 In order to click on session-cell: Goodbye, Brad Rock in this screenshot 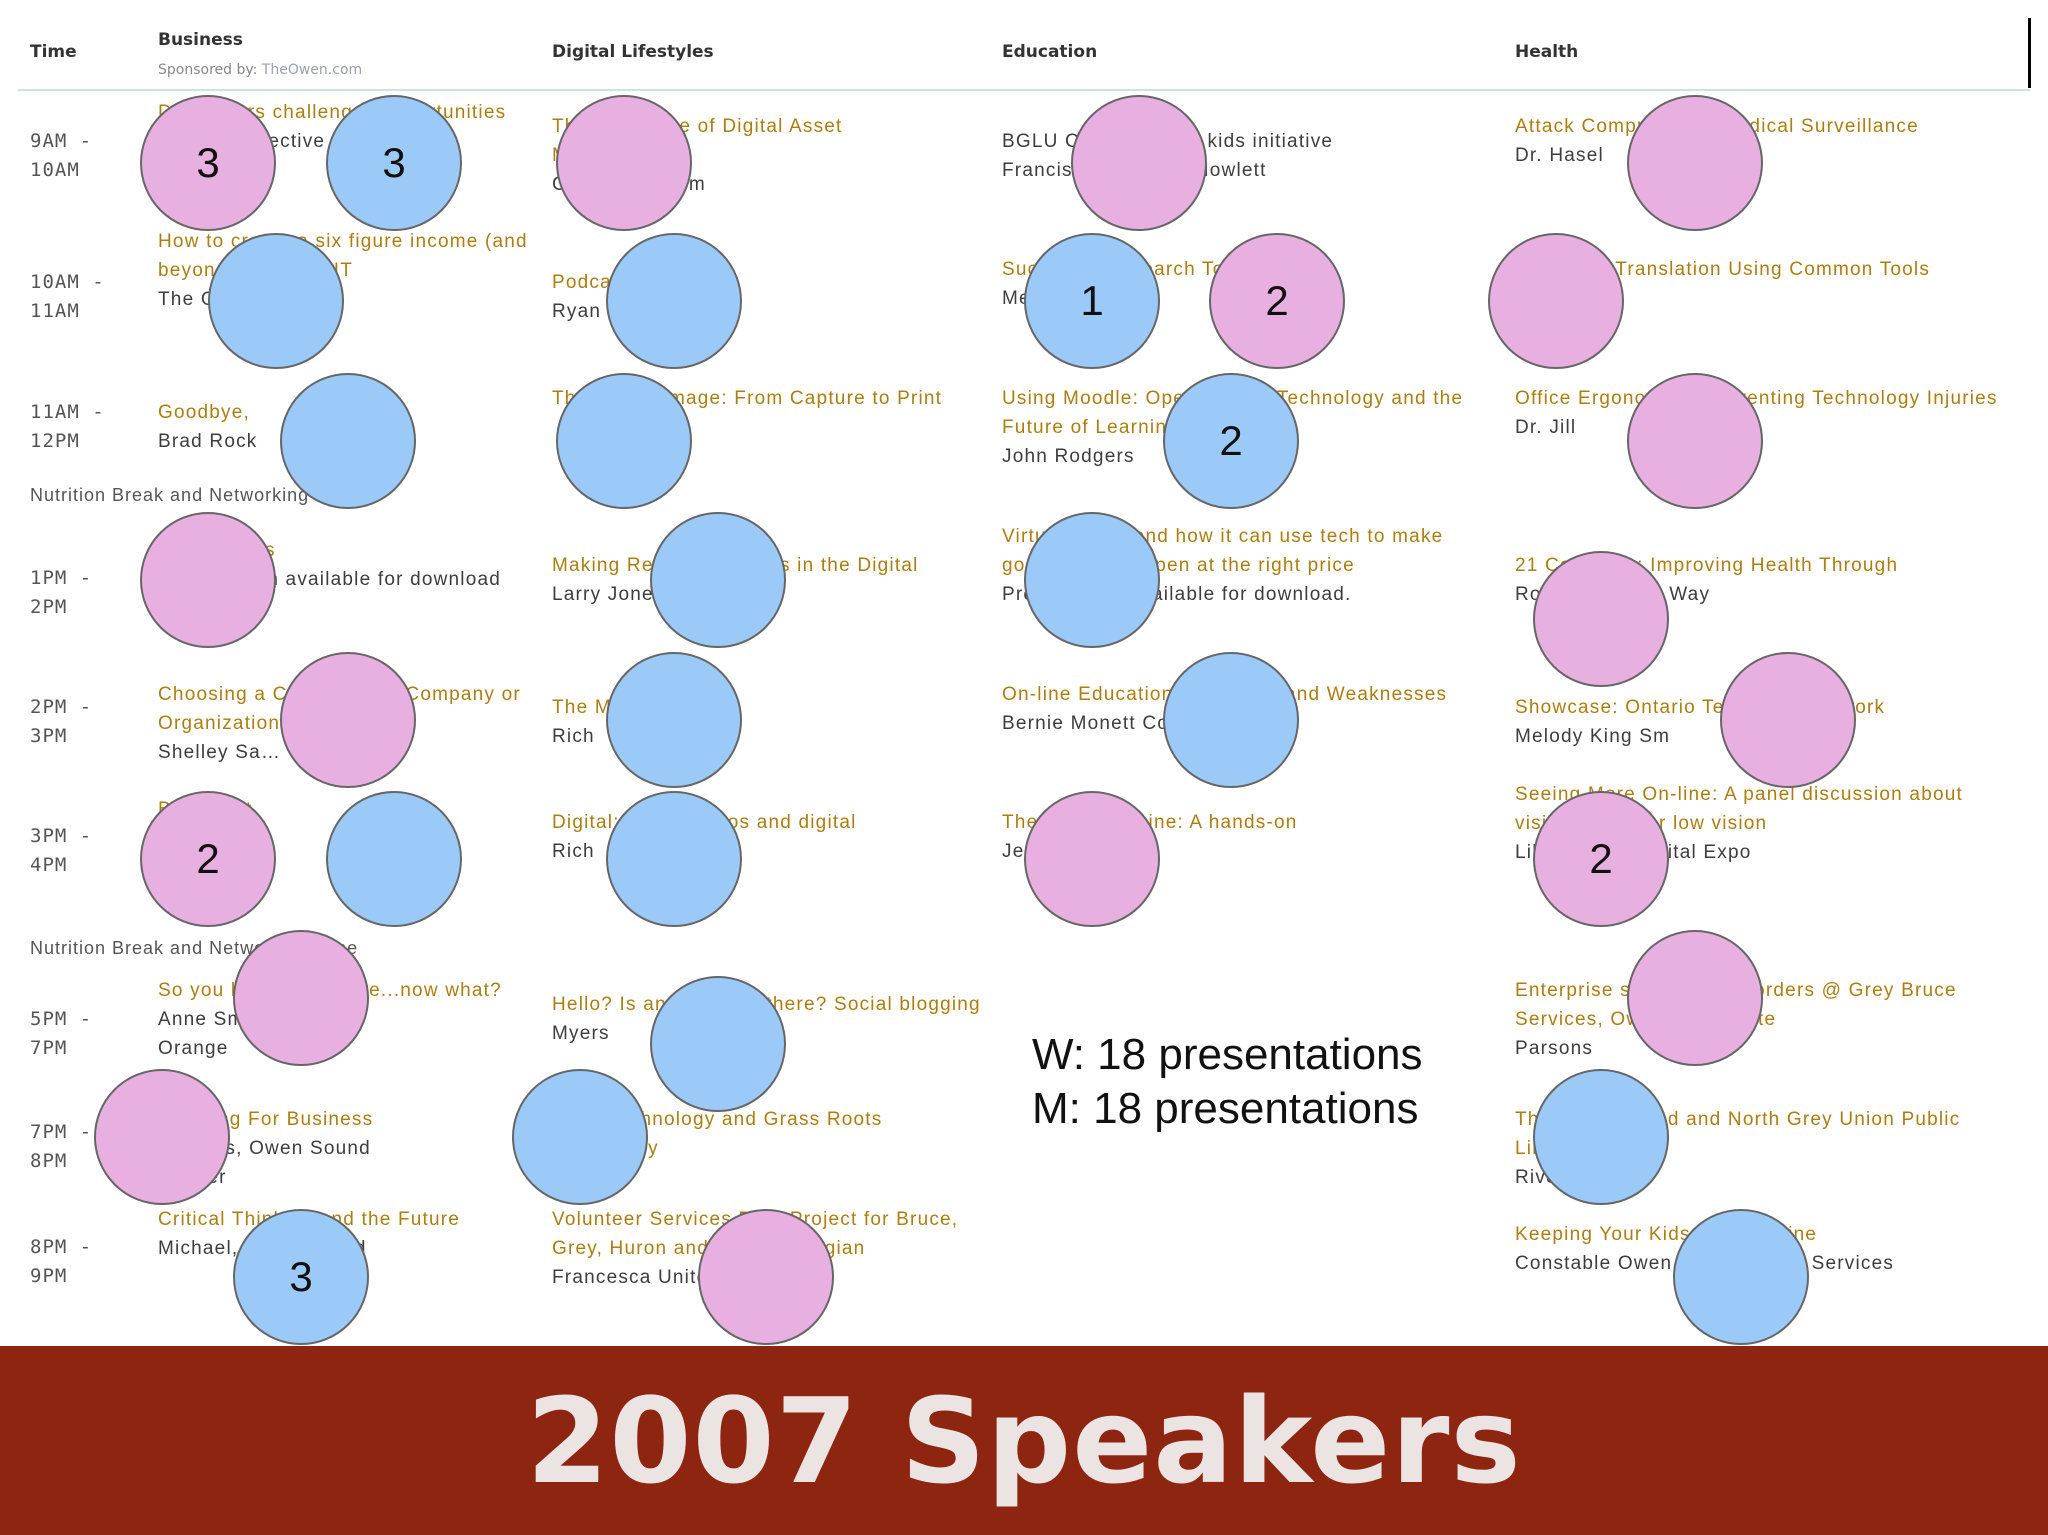, I will do `click(343, 427)`.